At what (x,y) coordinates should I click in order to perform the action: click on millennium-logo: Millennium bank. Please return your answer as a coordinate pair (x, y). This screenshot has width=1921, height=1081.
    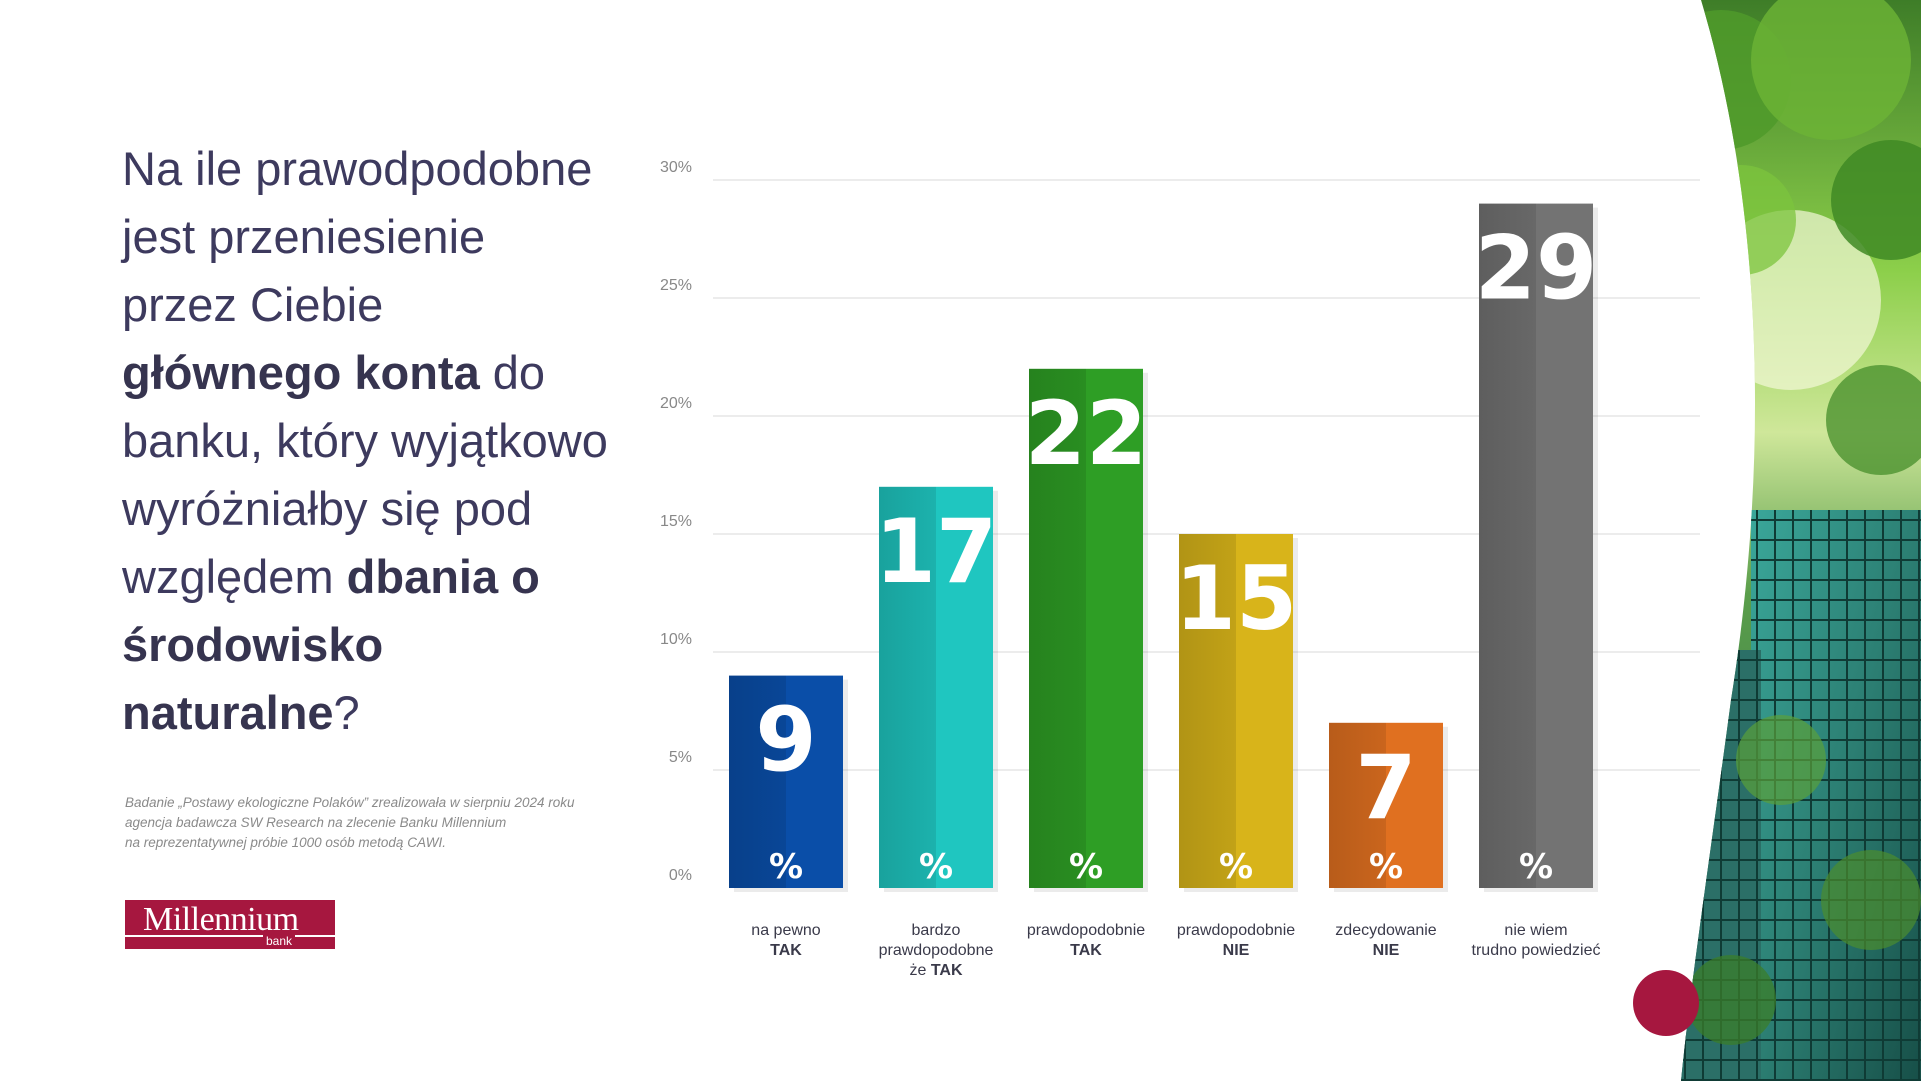
    Looking at the image, I should click on (230, 924).